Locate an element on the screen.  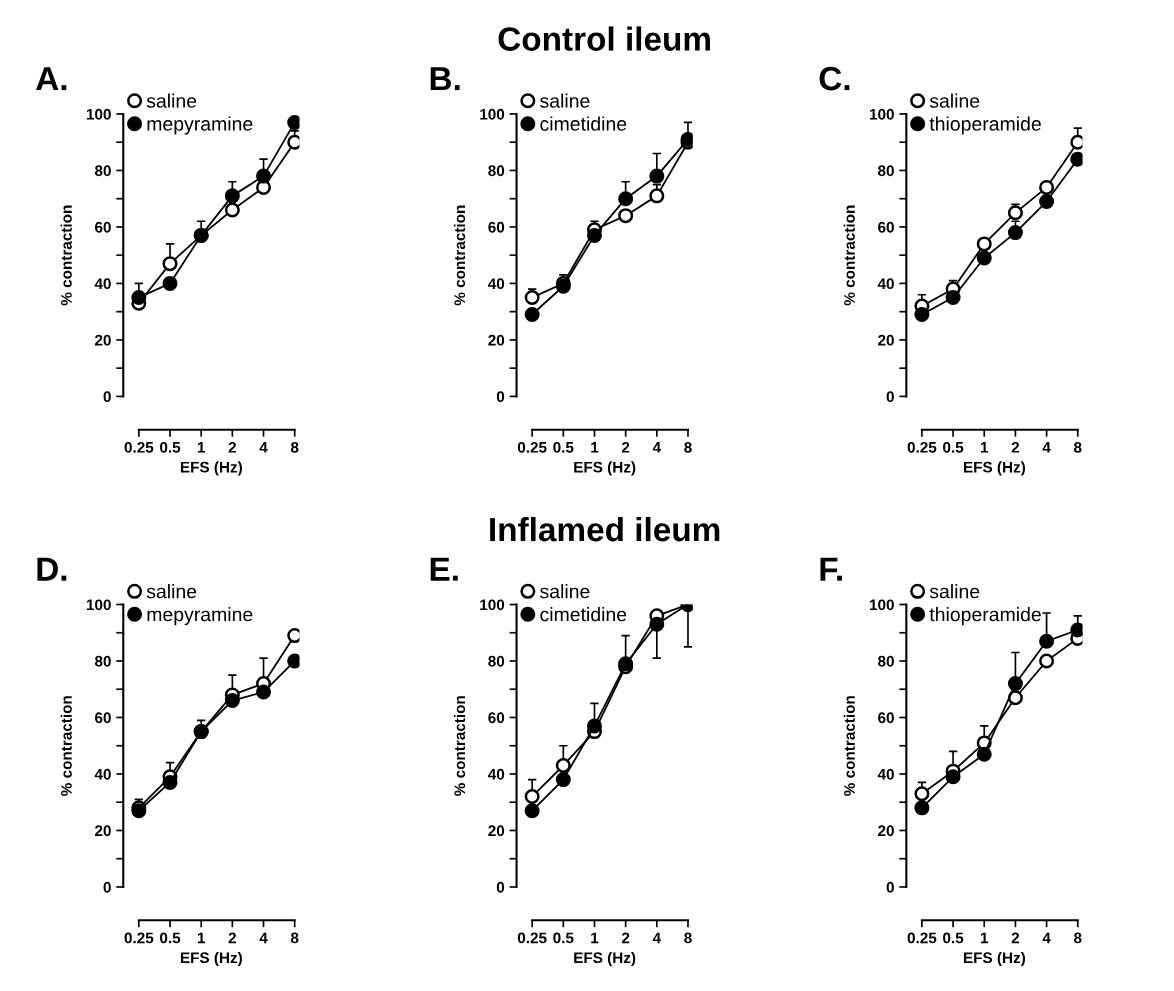
chart-title: A. is located at coordinates (51, 79).